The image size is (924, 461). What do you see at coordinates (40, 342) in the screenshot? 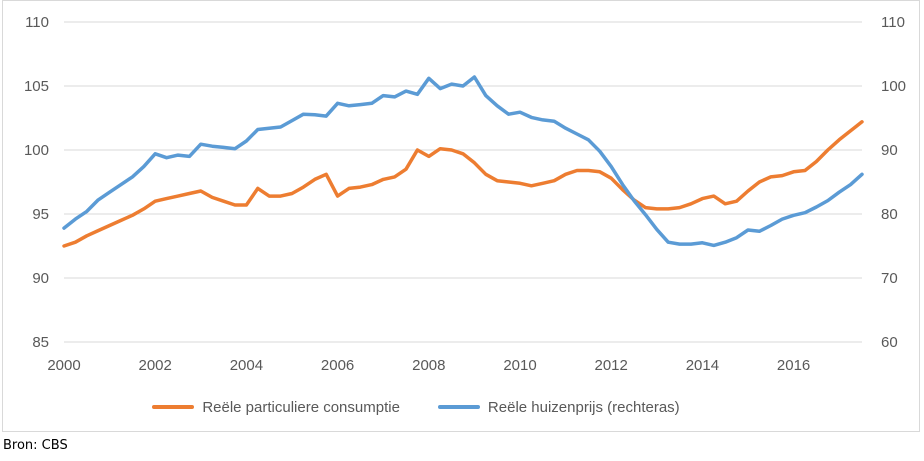
I see `left-axis-tick-label: 85` at bounding box center [40, 342].